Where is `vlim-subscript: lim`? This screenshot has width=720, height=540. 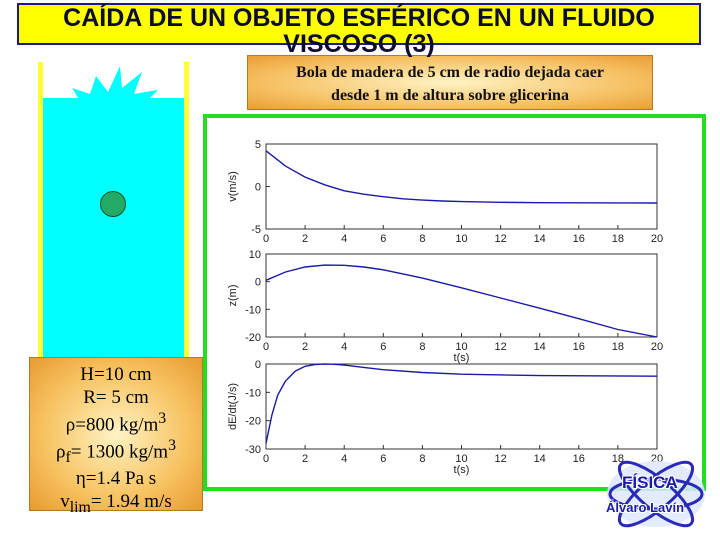 vlim-subscript: lim is located at coordinates (80, 507).